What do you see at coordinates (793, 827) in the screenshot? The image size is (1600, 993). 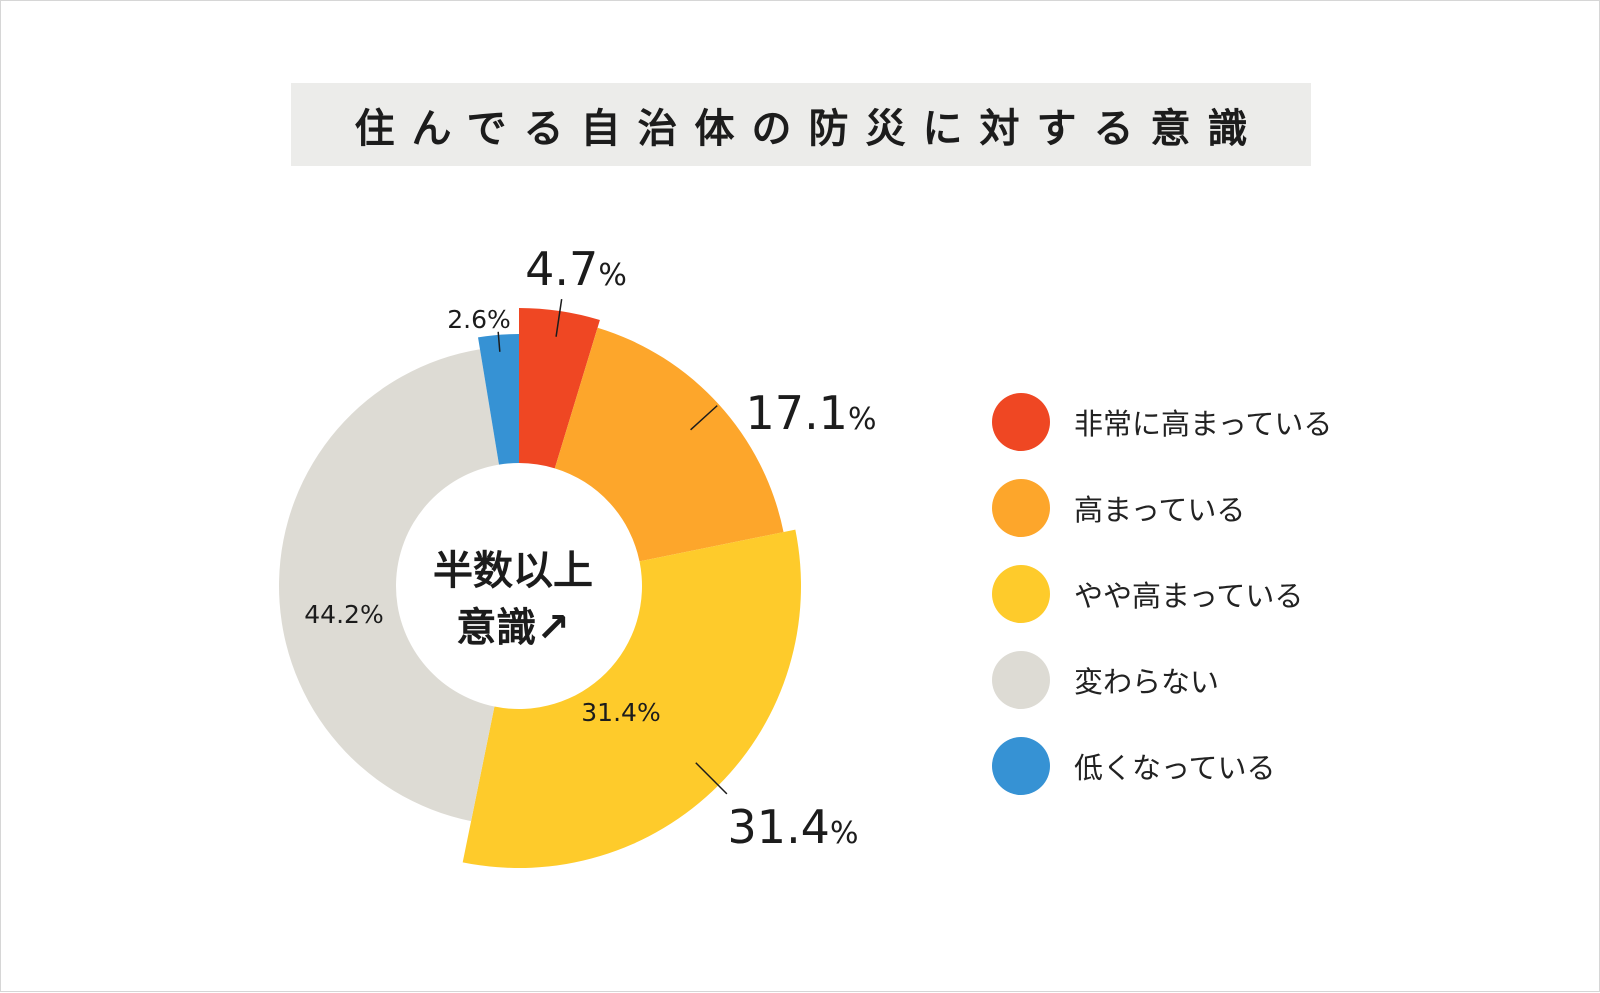 I see `data-label-slightly-increased: 31.4%` at bounding box center [793, 827].